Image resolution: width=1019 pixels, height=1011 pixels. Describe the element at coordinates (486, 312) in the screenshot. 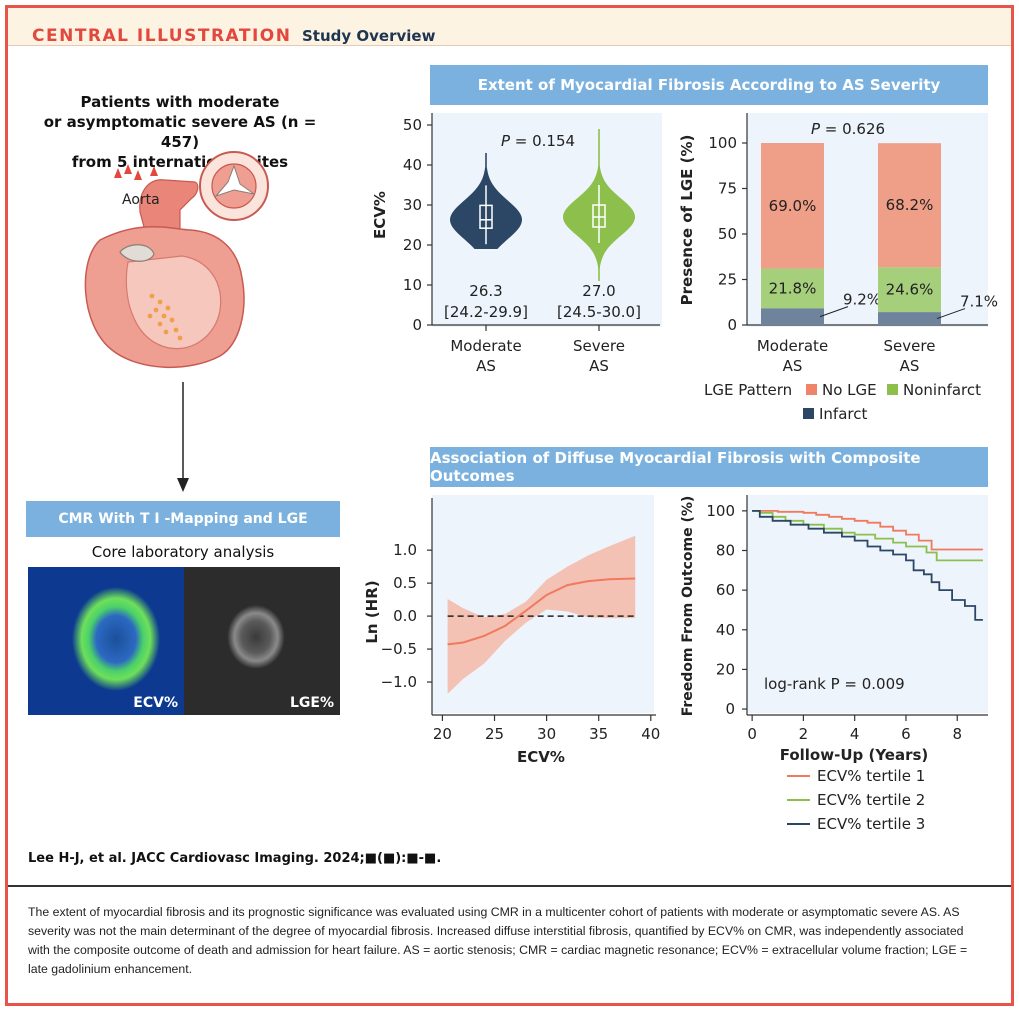

I see `violin-iqr-label: [24.2-29.9]` at that location.